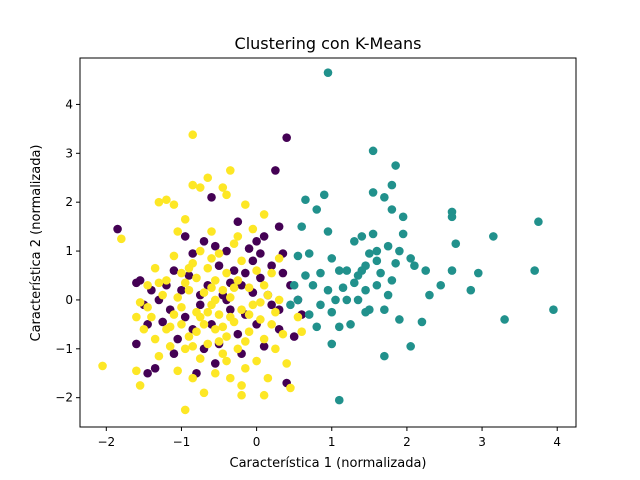 The width and height of the screenshot is (640, 480). I want to click on y-tick-label: −1, so click(64, 349).